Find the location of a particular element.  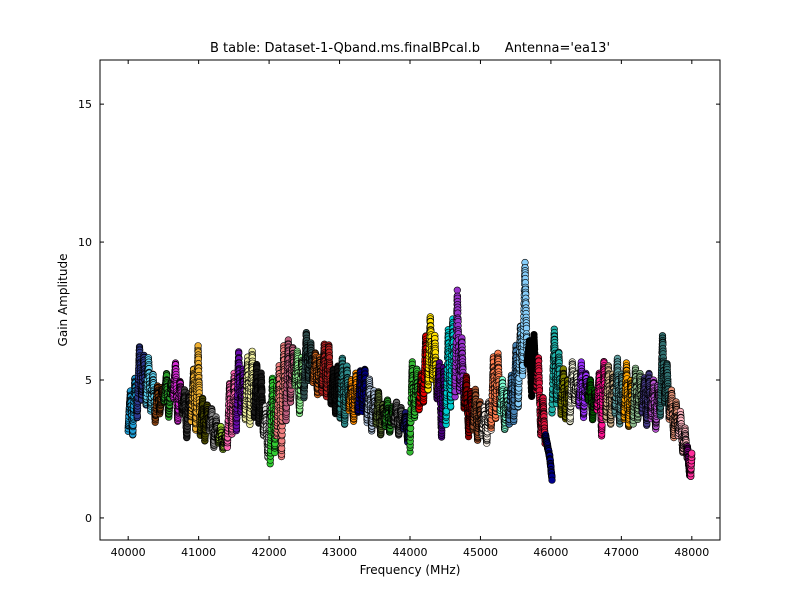

data-point is located at coordinates (457, 290).